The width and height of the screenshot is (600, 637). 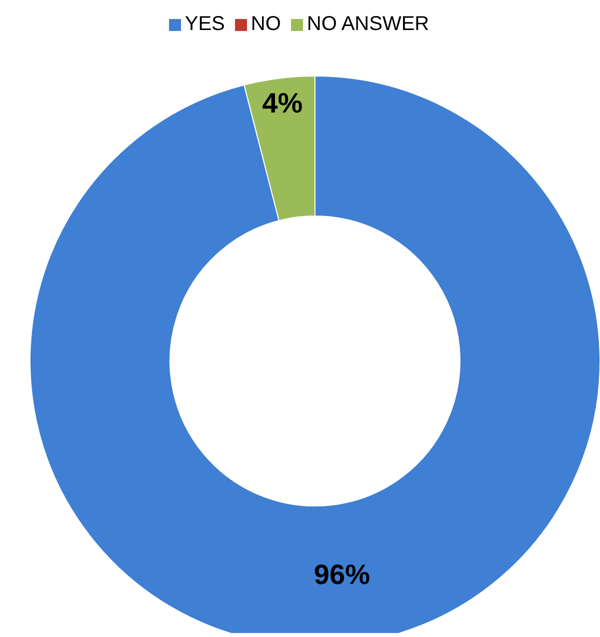 What do you see at coordinates (368, 24) in the screenshot?
I see `legend-label: NO ANSWER` at bounding box center [368, 24].